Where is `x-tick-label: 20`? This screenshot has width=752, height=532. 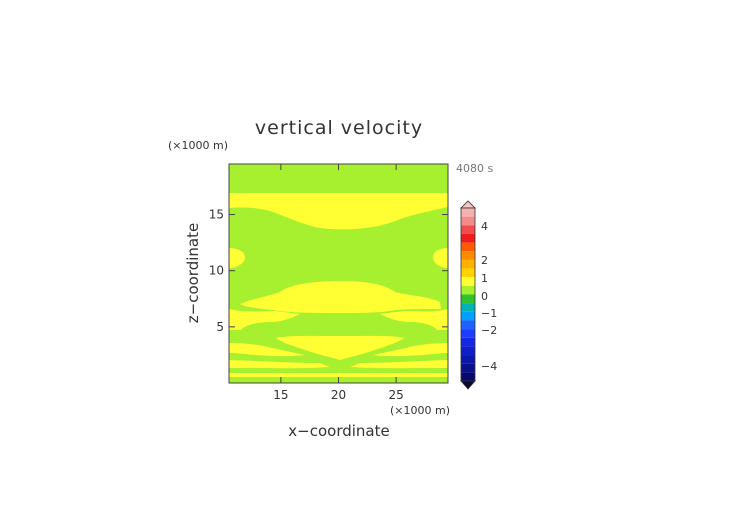
x-tick-label: 20 is located at coordinates (338, 395).